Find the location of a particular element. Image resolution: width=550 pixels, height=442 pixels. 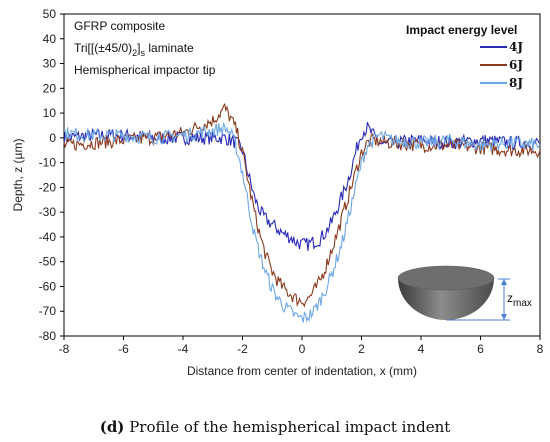

hemisphere-top is located at coordinates (446, 278).